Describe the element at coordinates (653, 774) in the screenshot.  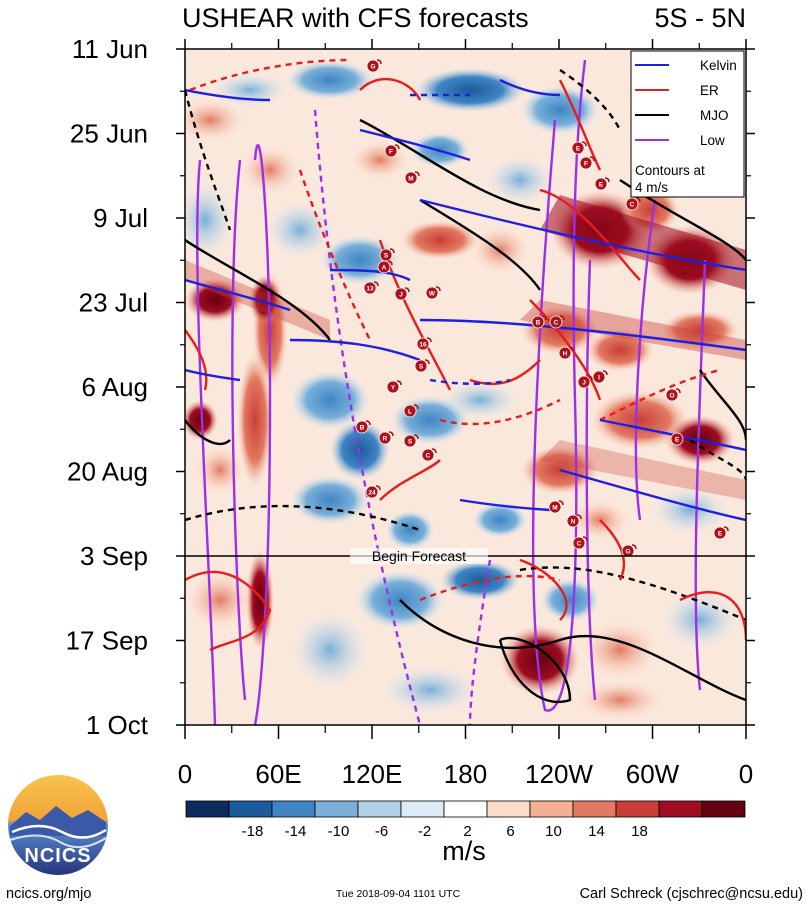
I see `x-tick-label: 60W` at that location.